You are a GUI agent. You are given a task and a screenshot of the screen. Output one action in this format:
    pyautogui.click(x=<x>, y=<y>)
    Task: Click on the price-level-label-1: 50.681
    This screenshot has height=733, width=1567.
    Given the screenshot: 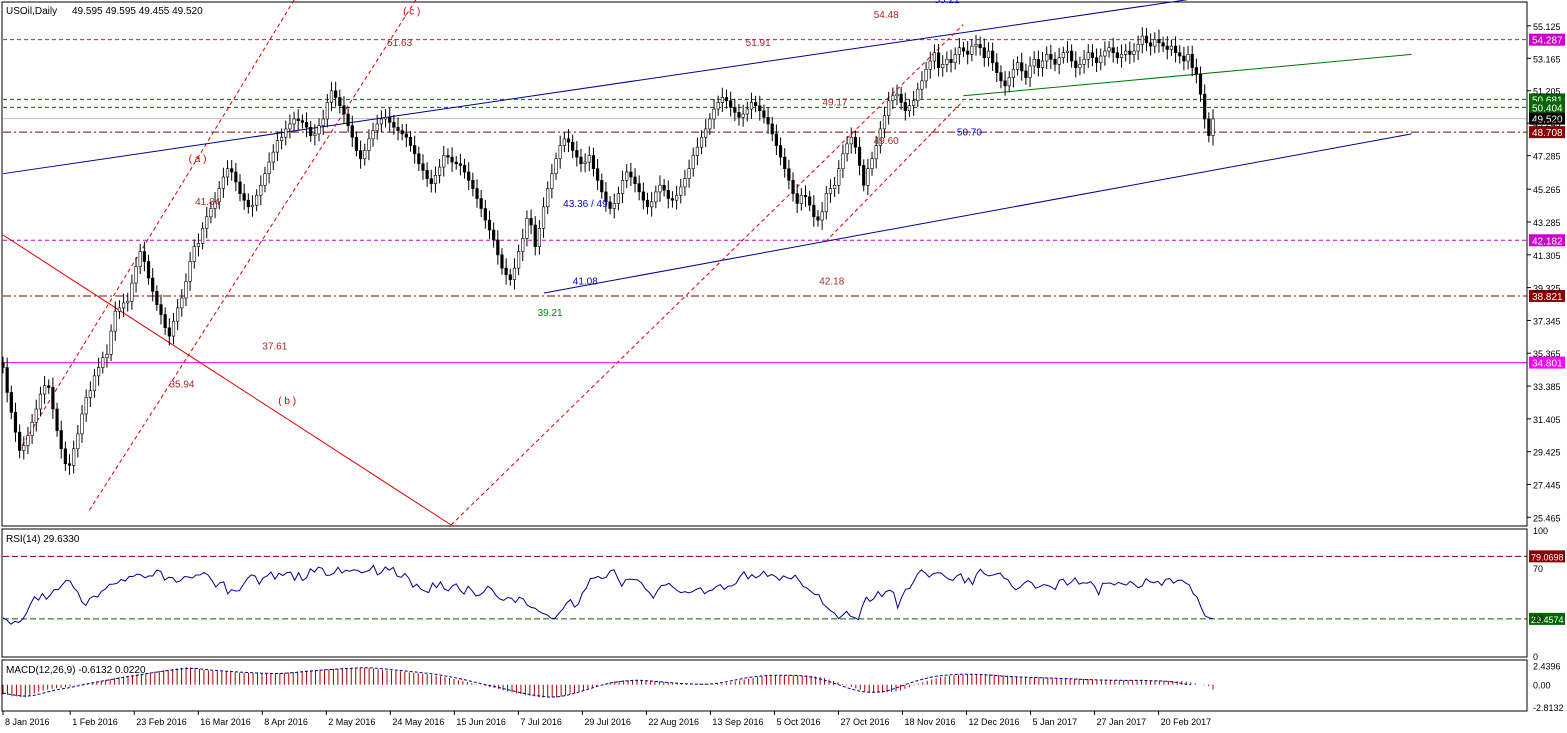 What is the action you would take?
    pyautogui.click(x=1547, y=100)
    